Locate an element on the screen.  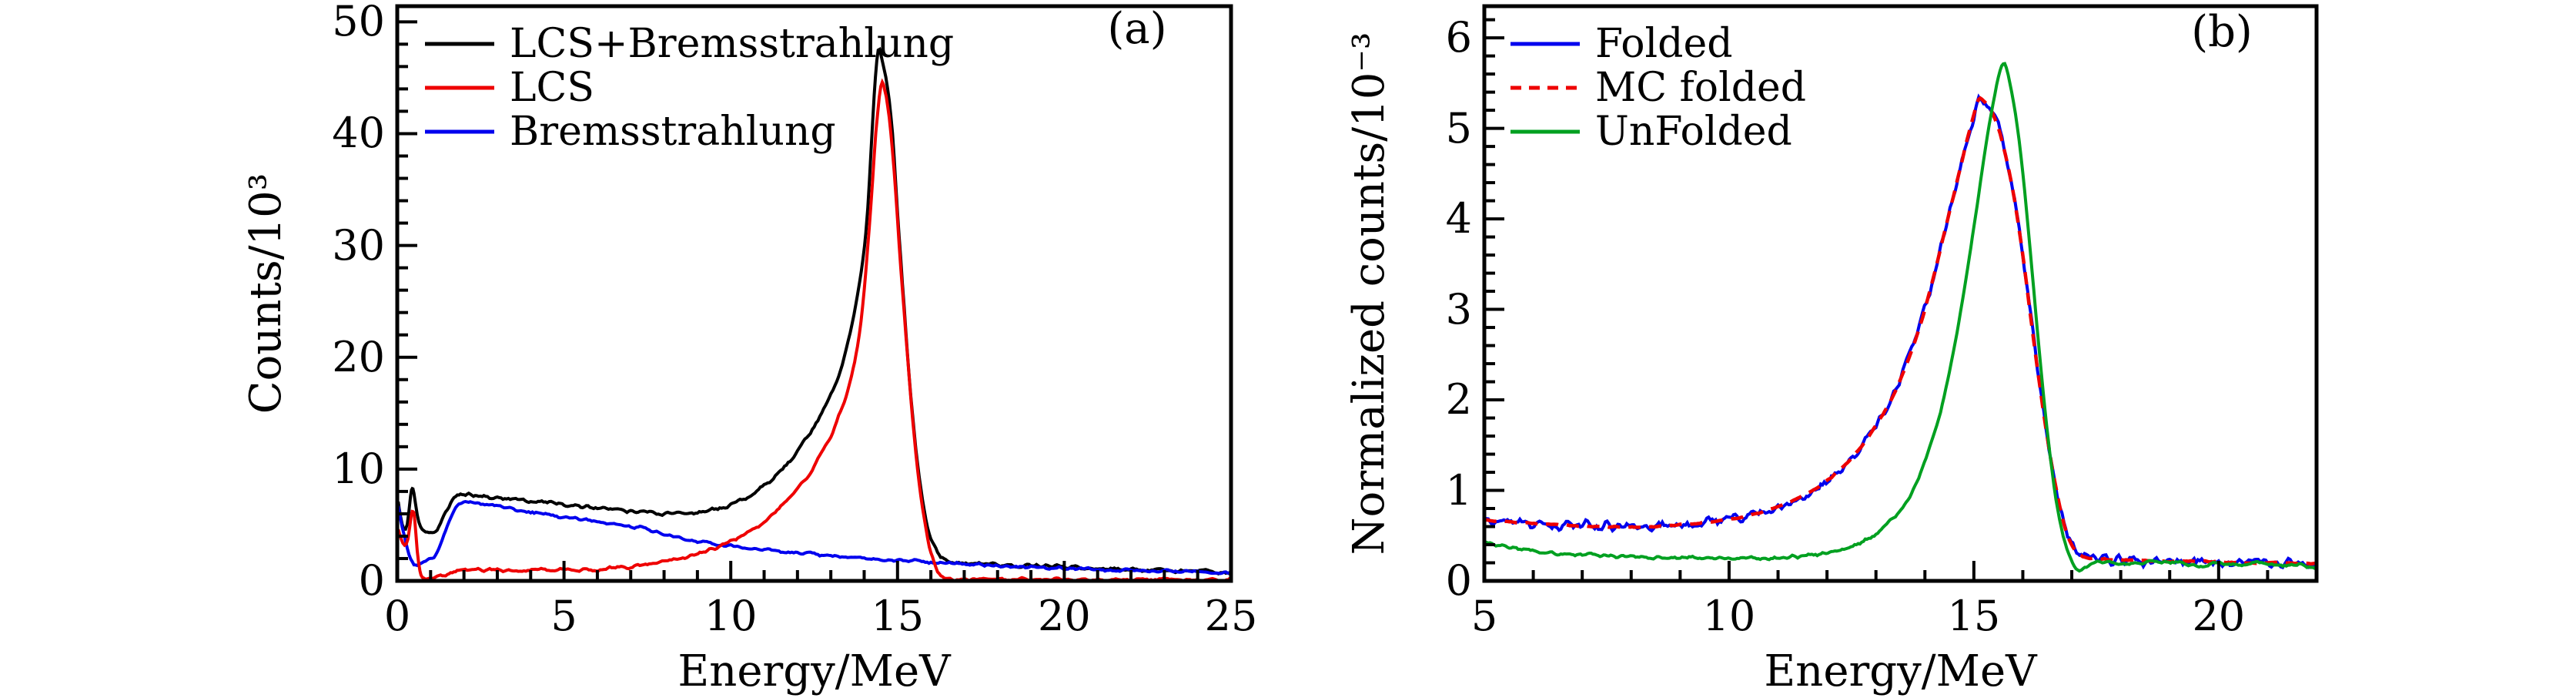
panel-a-x-tick-10: 10 is located at coordinates (731, 616).